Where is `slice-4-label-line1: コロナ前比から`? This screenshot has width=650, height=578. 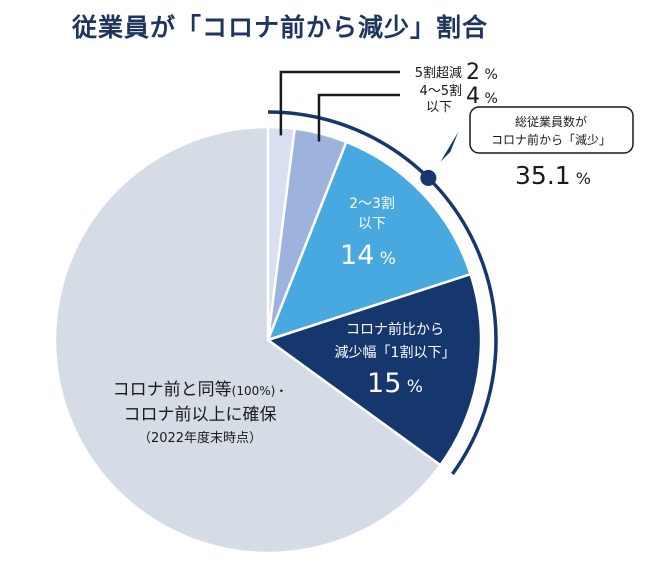 slice-4-label-line1: コロナ前比から is located at coordinates (395, 329).